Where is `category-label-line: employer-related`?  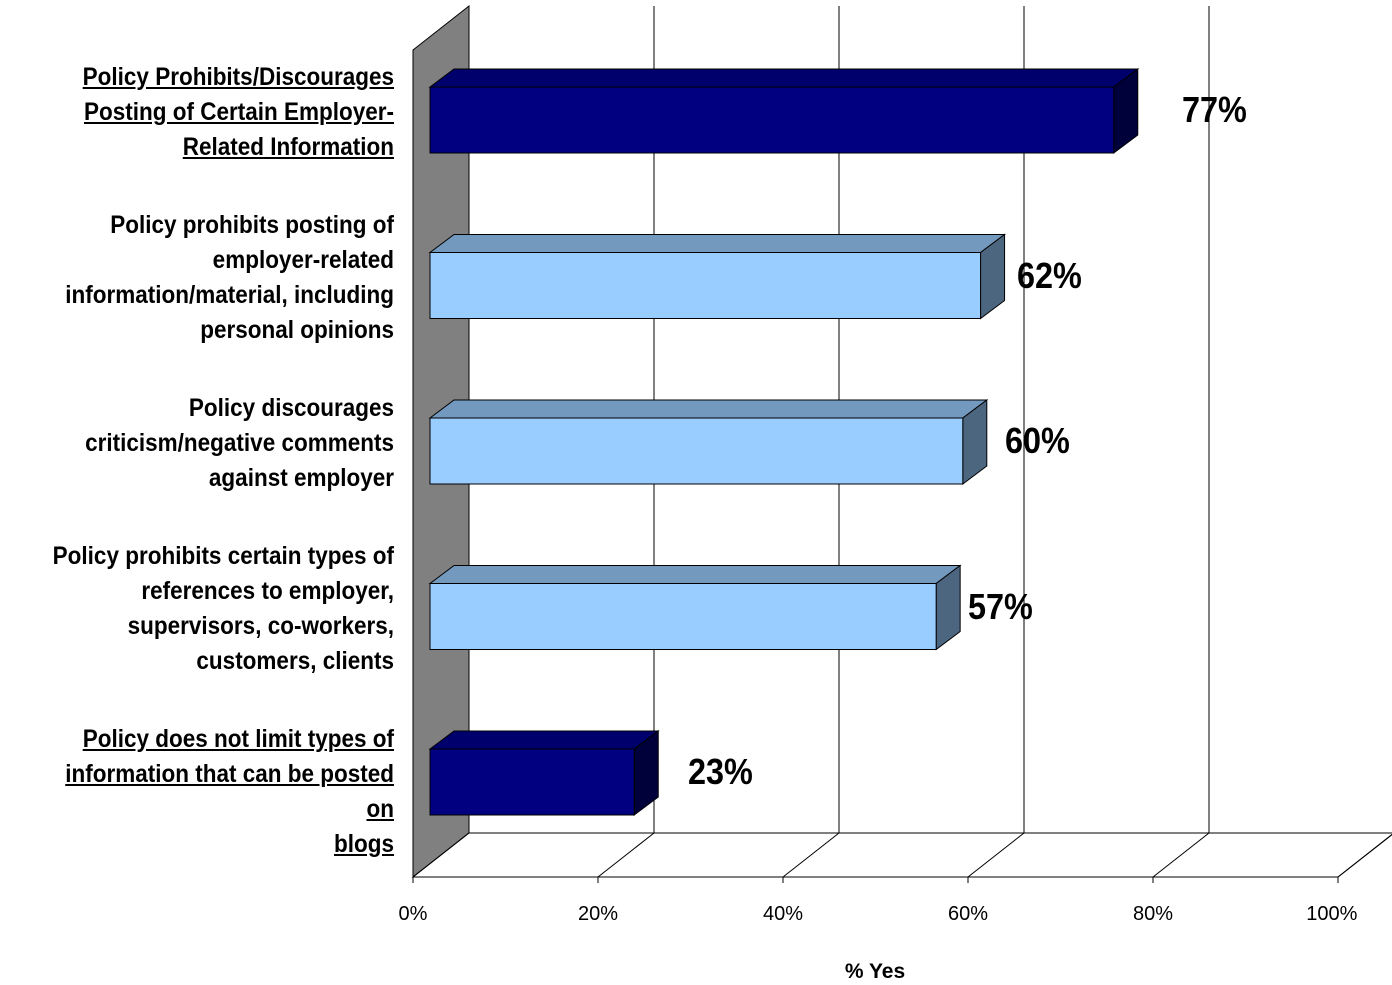 category-label-line: employer-related is located at coordinates (303, 259).